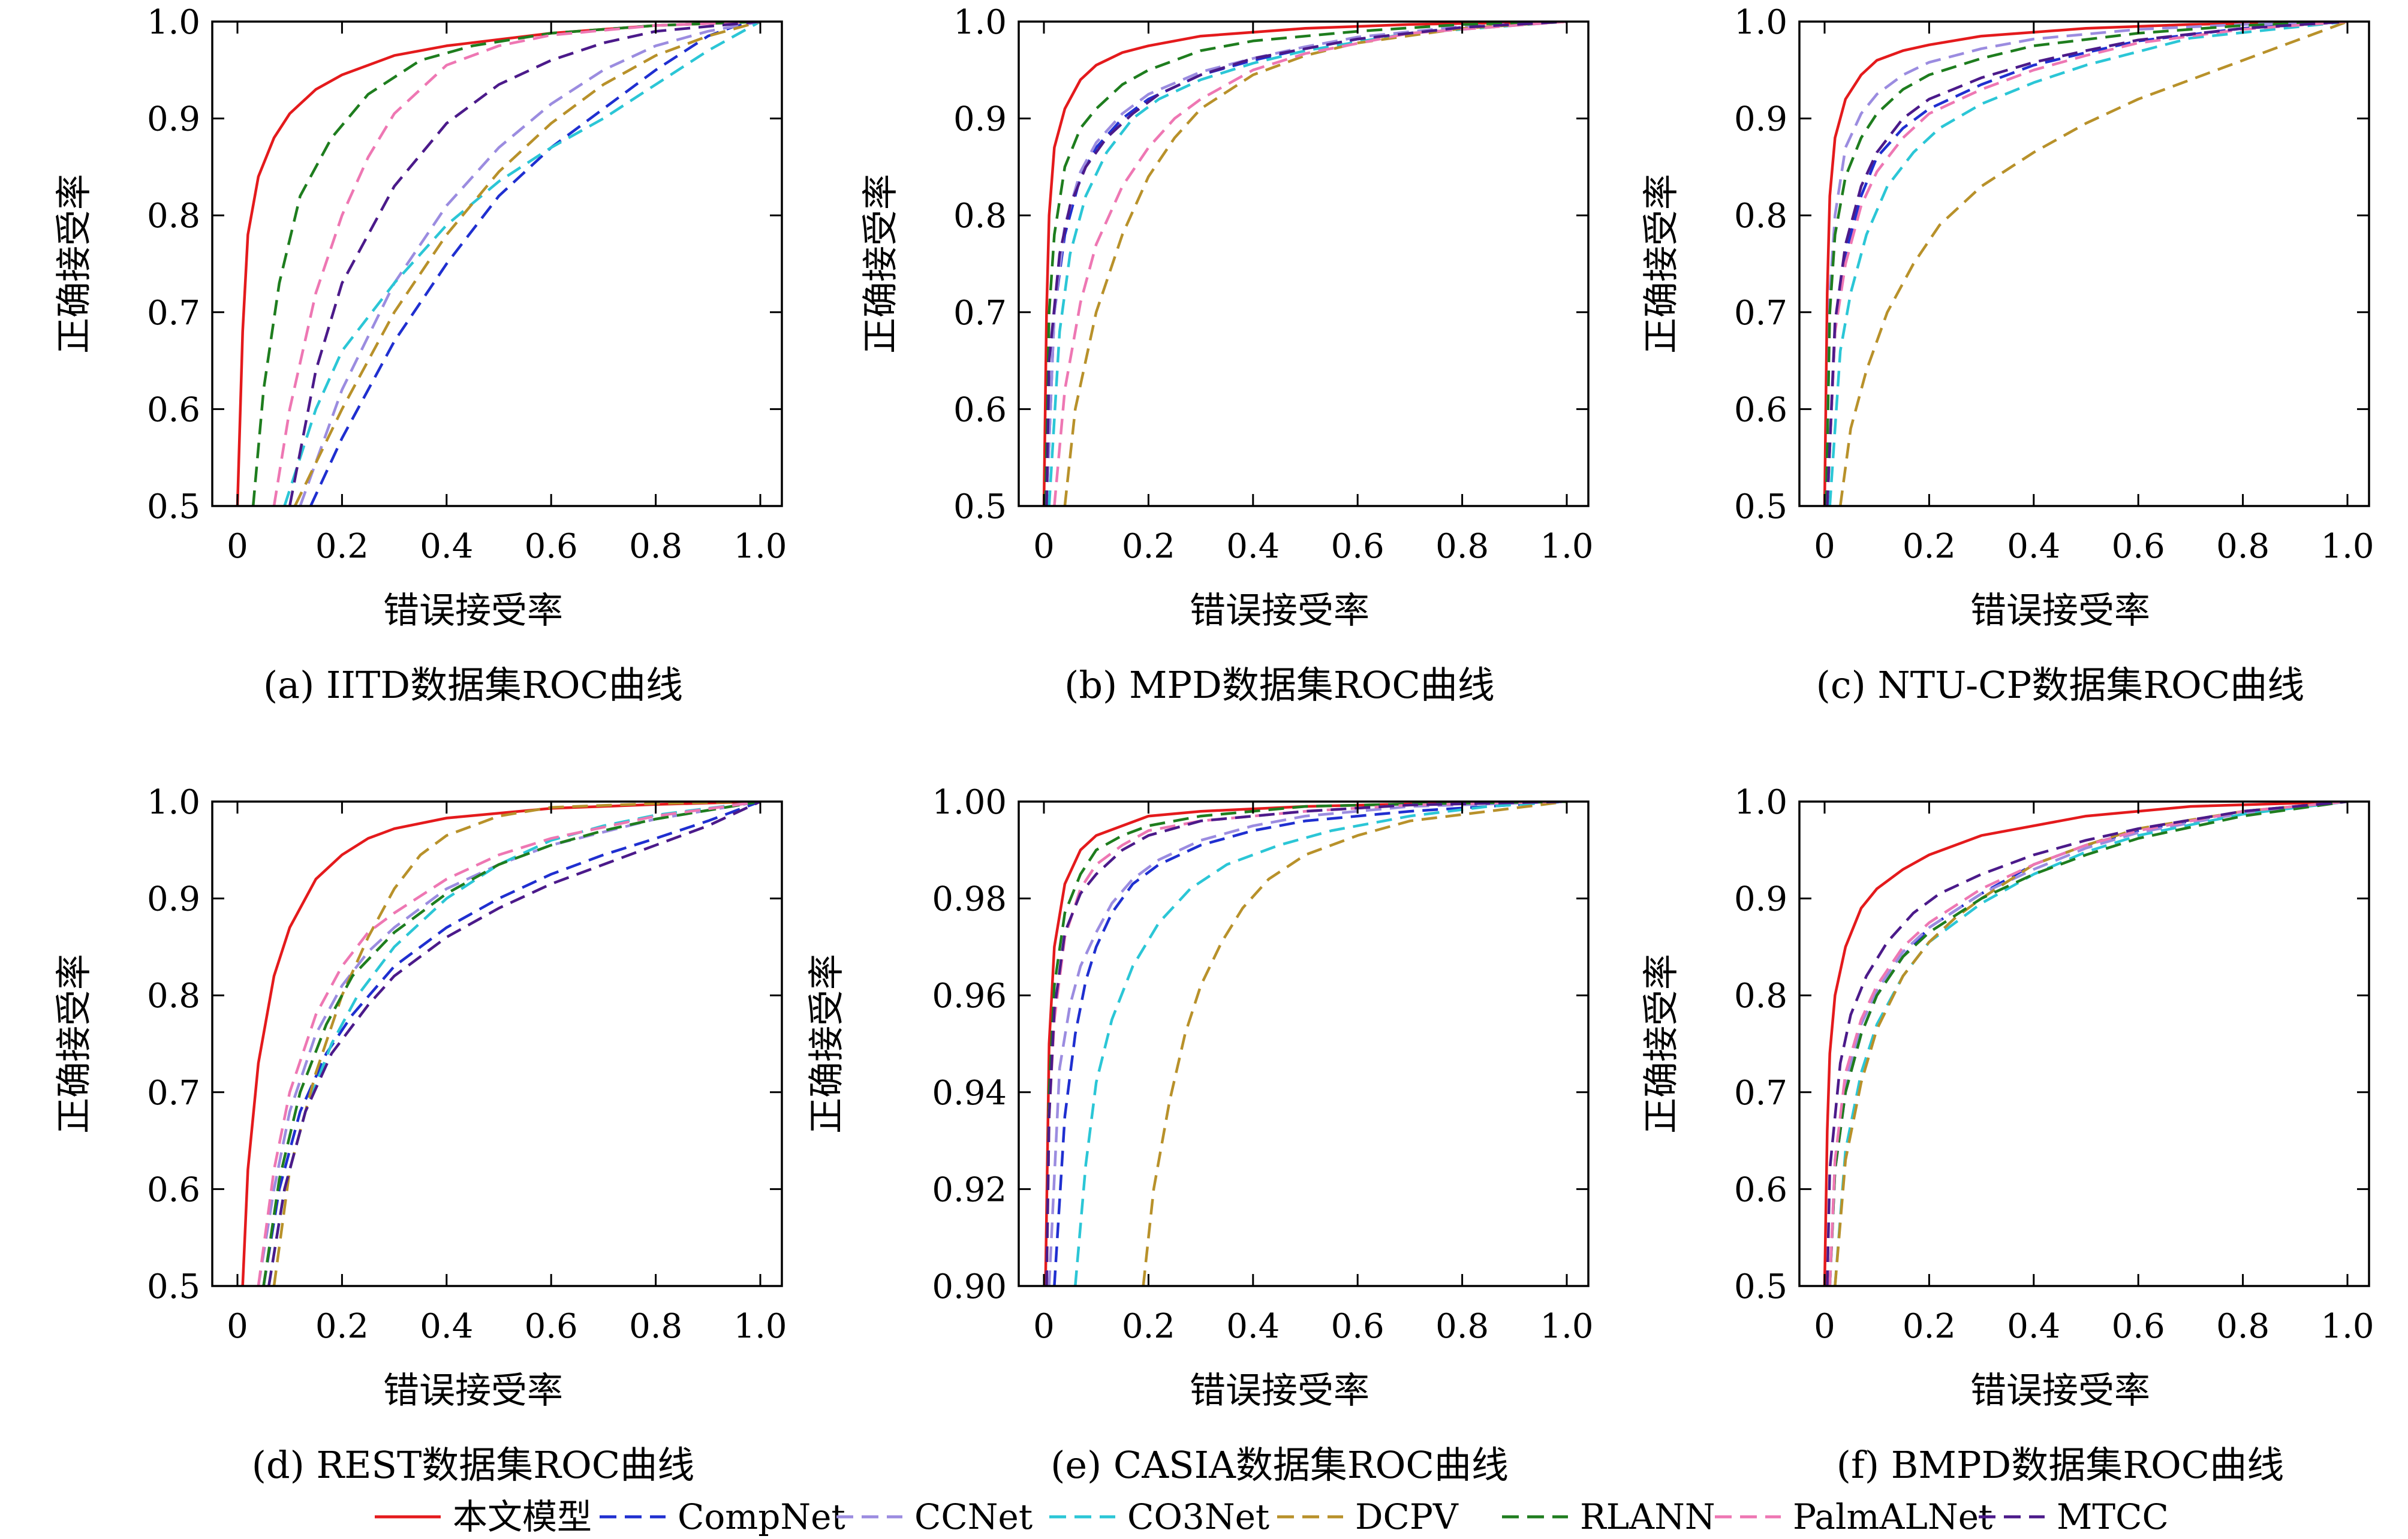  Describe the element at coordinates (761, 1516) in the screenshot. I see `legend-label: CompNet` at that location.